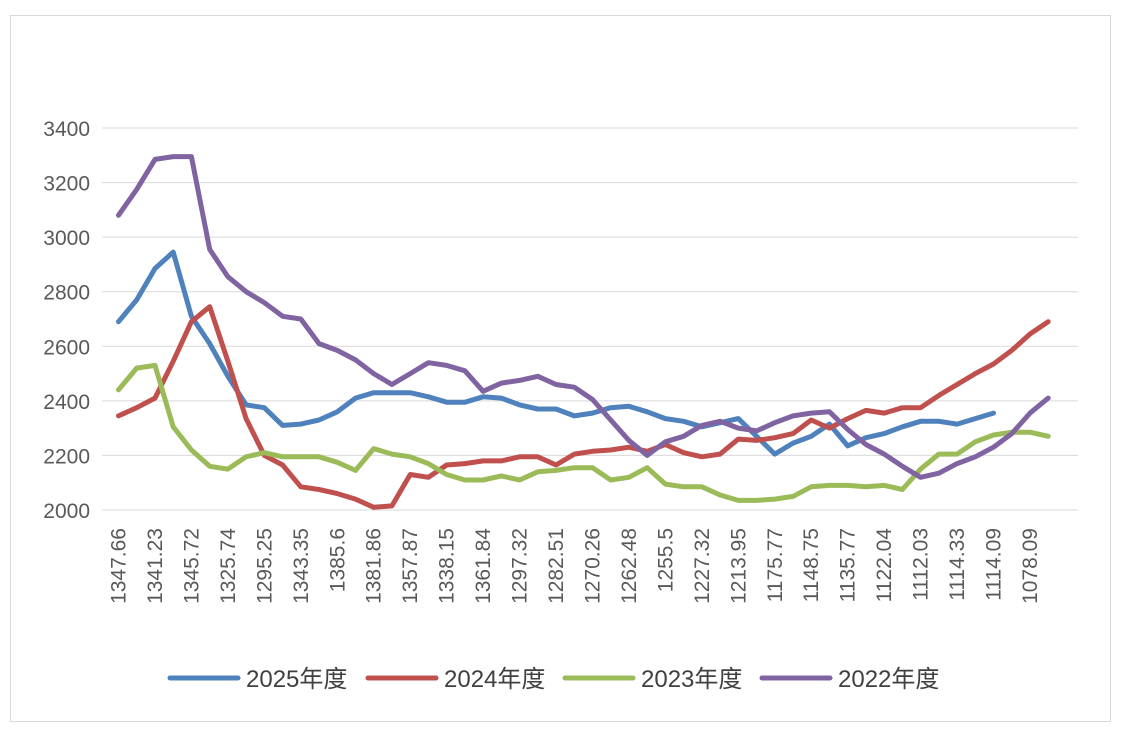  What do you see at coordinates (702, 566) in the screenshot?
I see `x-tick-label: 1227.32` at bounding box center [702, 566].